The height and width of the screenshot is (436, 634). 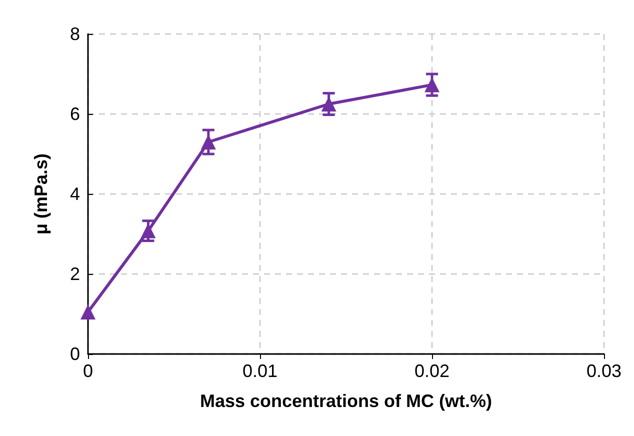 I want to click on y-tick-label: 2, so click(x=75, y=274).